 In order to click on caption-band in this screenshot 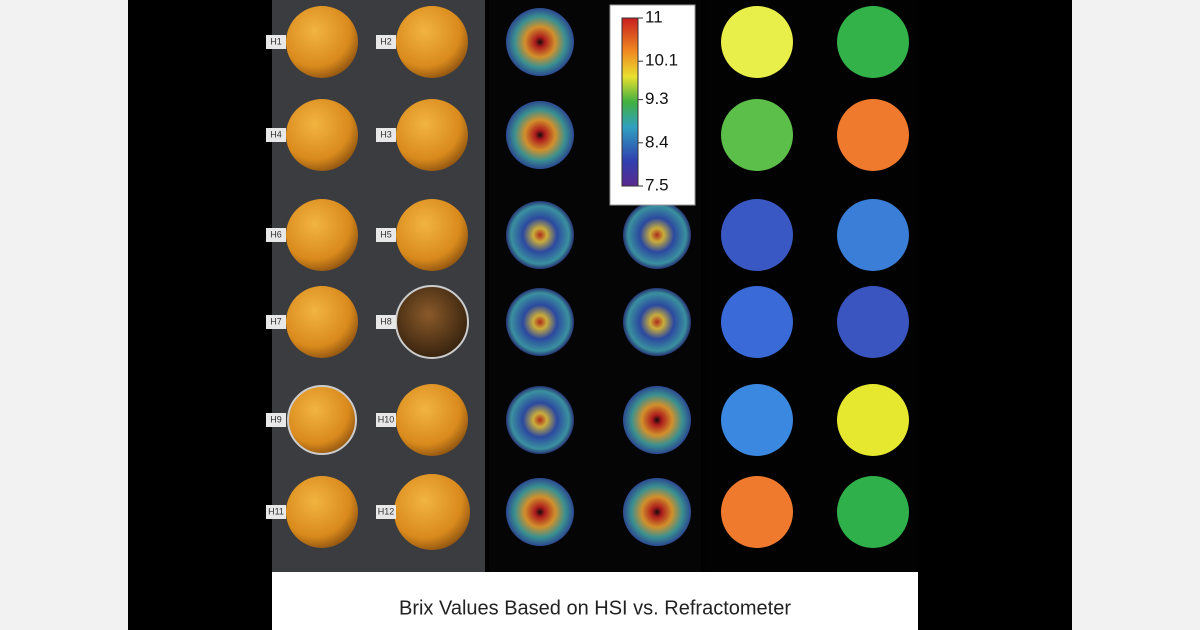, I will do `click(595, 601)`.